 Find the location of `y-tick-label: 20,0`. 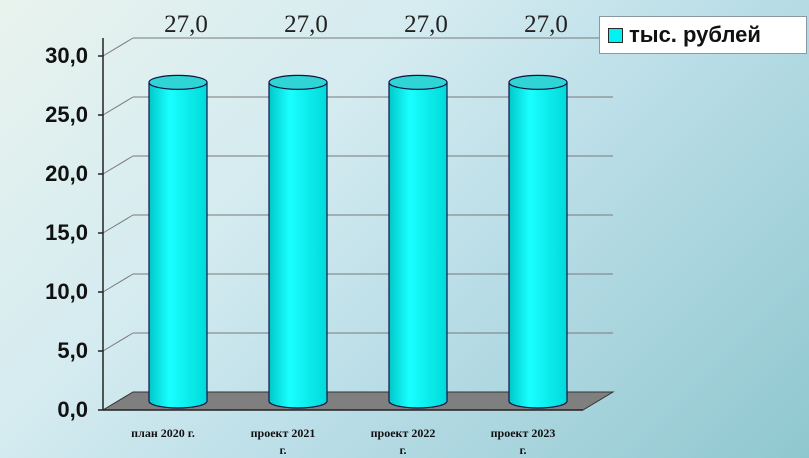

y-tick-label: 20,0 is located at coordinates (66, 173).